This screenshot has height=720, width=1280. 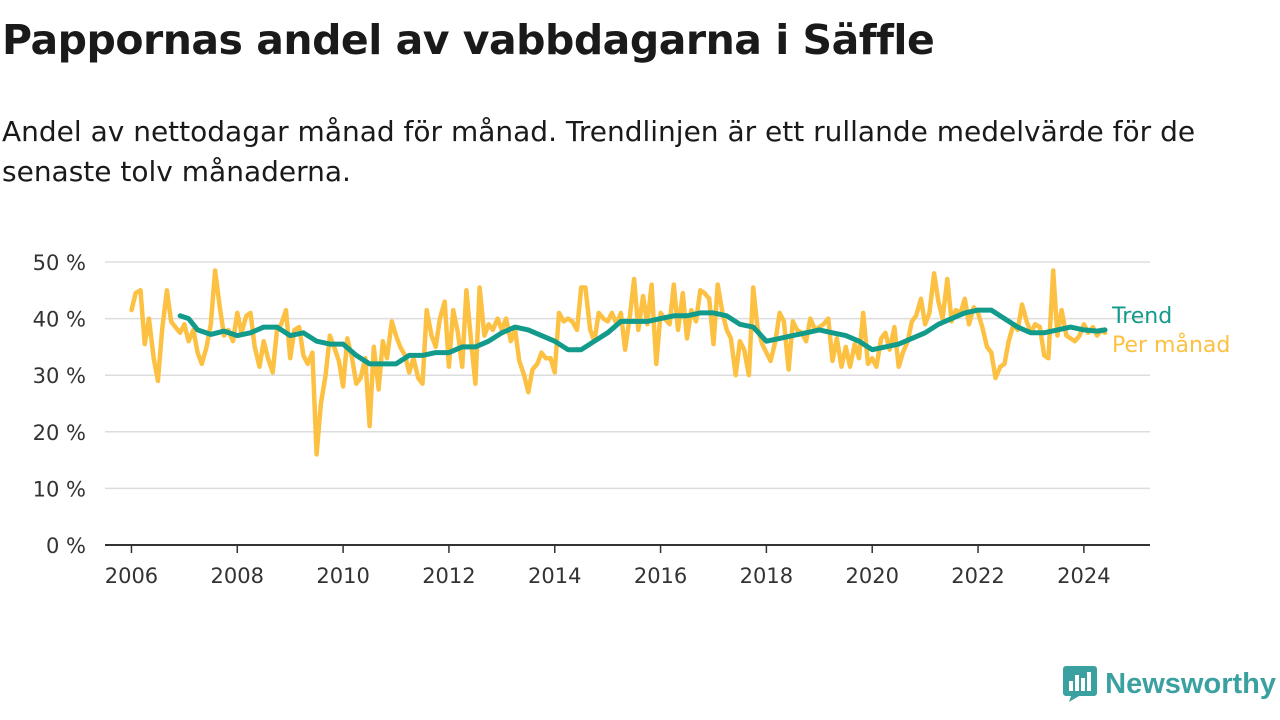 What do you see at coordinates (237, 576) in the screenshot?
I see `x-tick-label: 2008` at bounding box center [237, 576].